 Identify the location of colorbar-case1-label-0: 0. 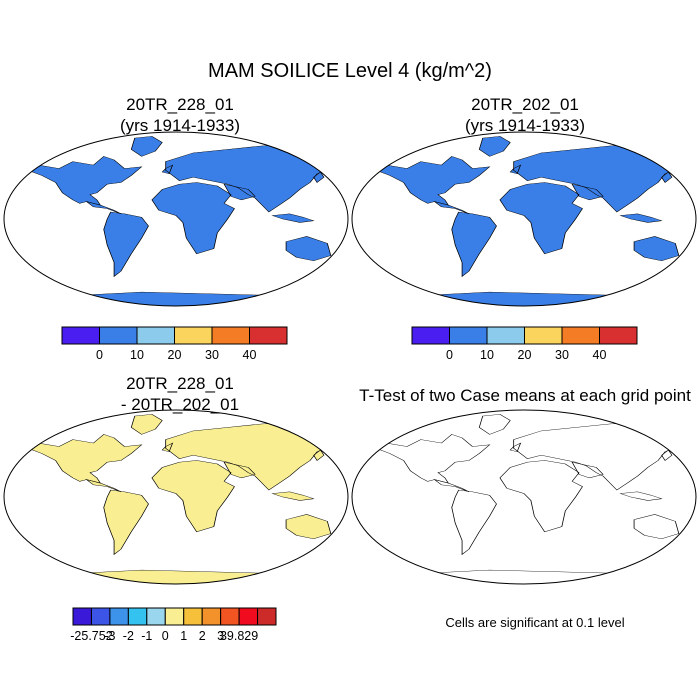
(99, 355).